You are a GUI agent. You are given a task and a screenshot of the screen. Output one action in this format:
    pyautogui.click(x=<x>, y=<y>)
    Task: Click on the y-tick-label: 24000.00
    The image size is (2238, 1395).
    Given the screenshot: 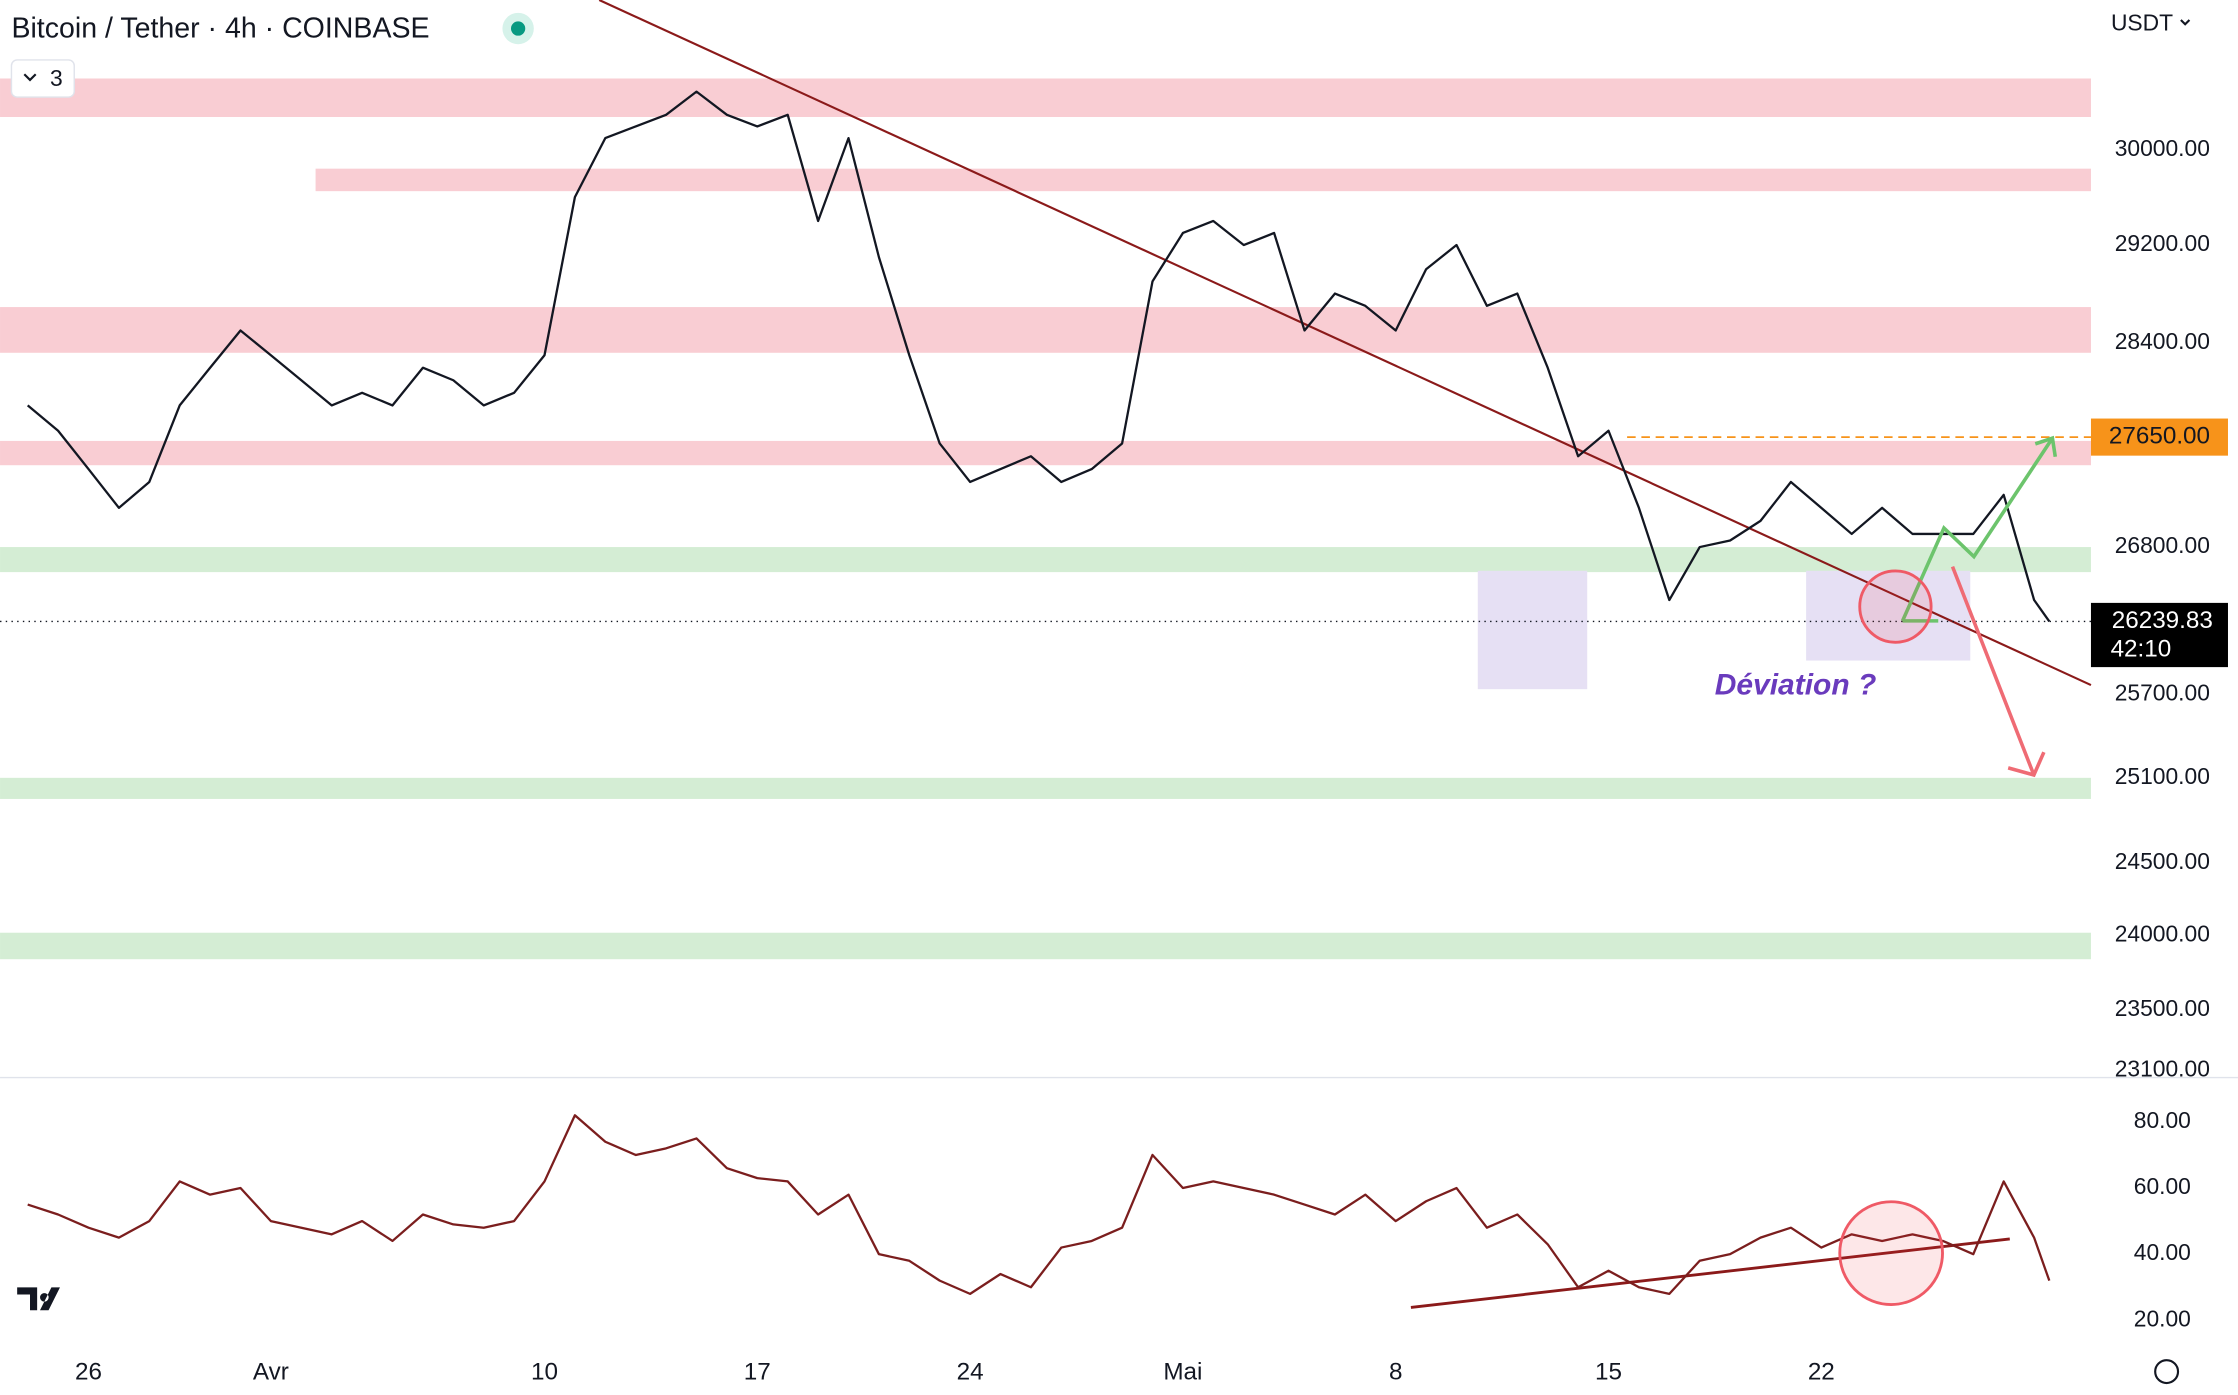 What is the action you would take?
    pyautogui.click(x=2162, y=934)
    